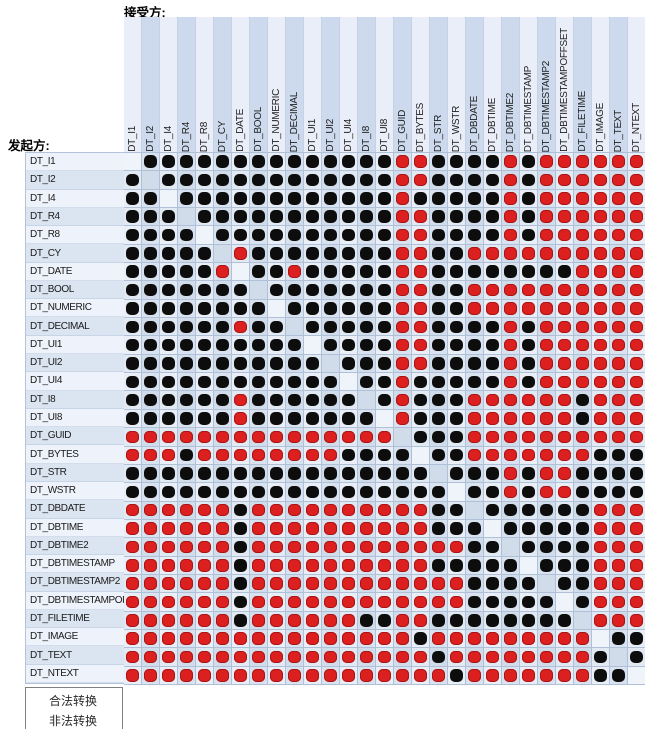  Describe the element at coordinates (75, 235) in the screenshot. I see `row-label-DT_R8: DT_R8` at that location.